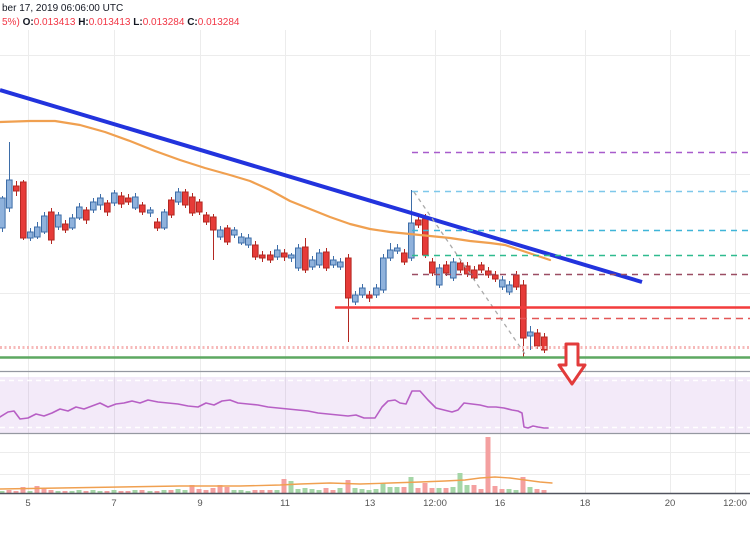 This screenshot has height=536, width=750. Describe the element at coordinates (500, 503) in the screenshot. I see `x-axis-tick-label: 16` at that location.